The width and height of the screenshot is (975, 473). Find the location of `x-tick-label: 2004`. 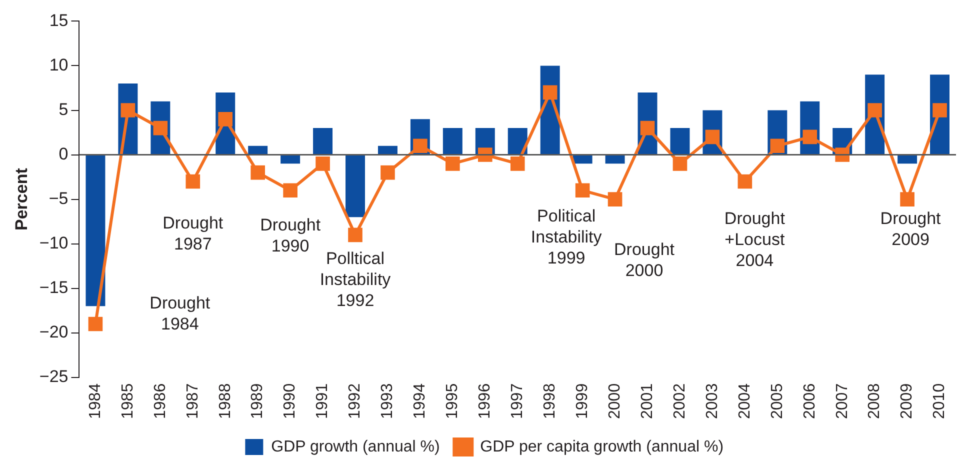

x-tick-label: 2004 is located at coordinates (745, 401).